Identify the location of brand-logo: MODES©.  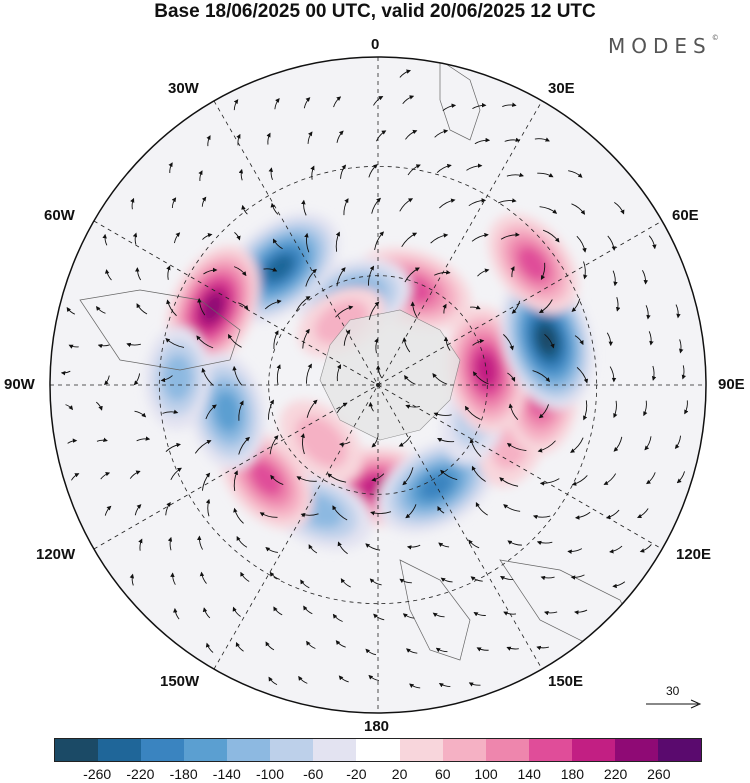
(663, 46).